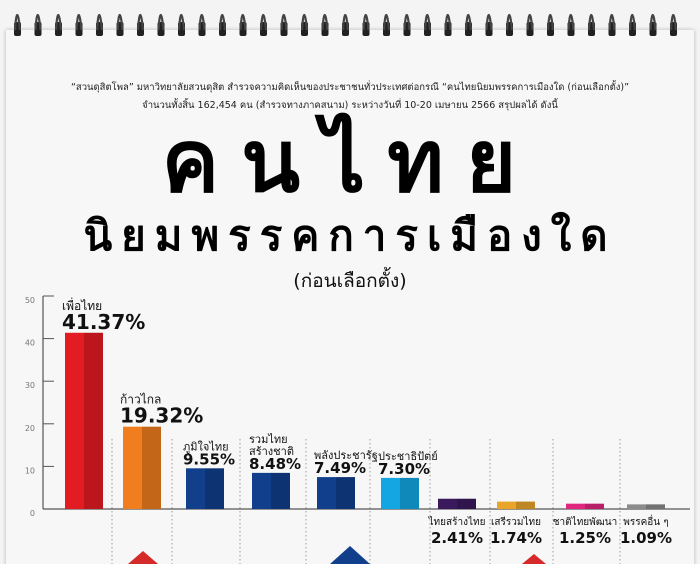 This screenshot has width=700, height=564. What do you see at coordinates (32, 513) in the screenshot?
I see `y-tick-label: 0` at bounding box center [32, 513].